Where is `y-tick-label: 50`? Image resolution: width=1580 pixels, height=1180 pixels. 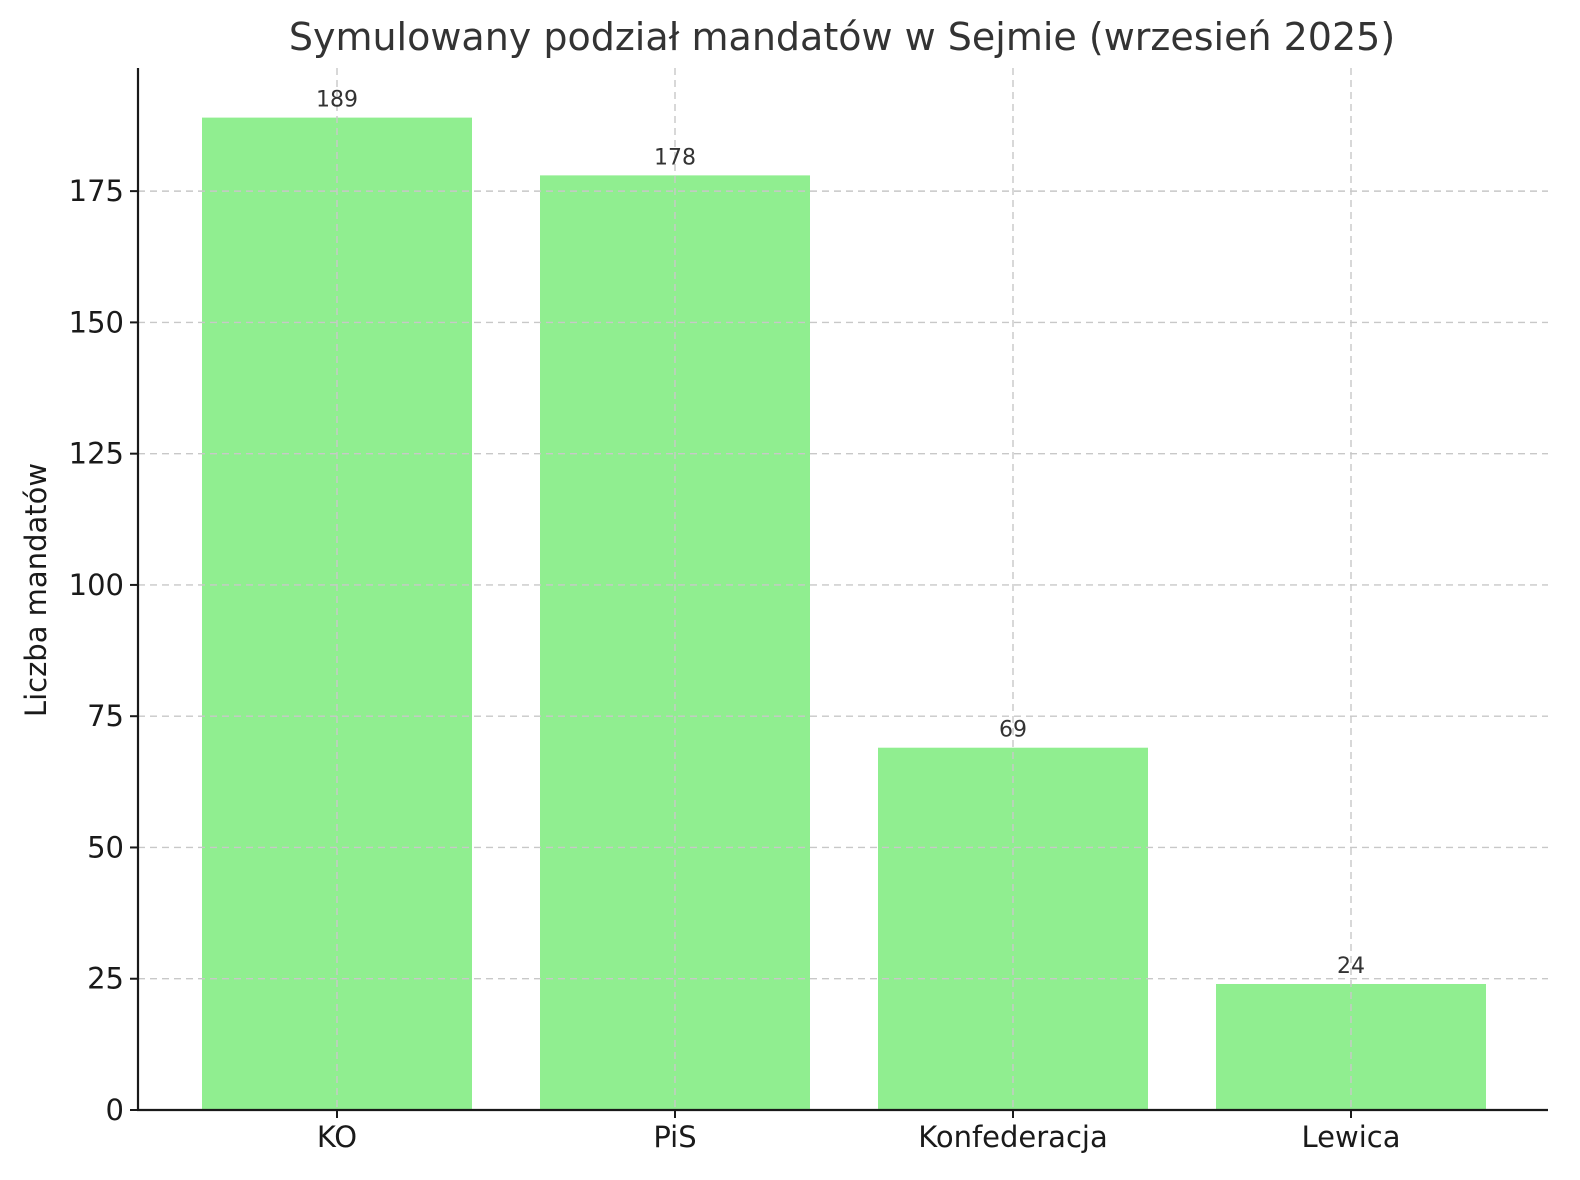
y-tick-label: 50 is located at coordinates (105, 847).